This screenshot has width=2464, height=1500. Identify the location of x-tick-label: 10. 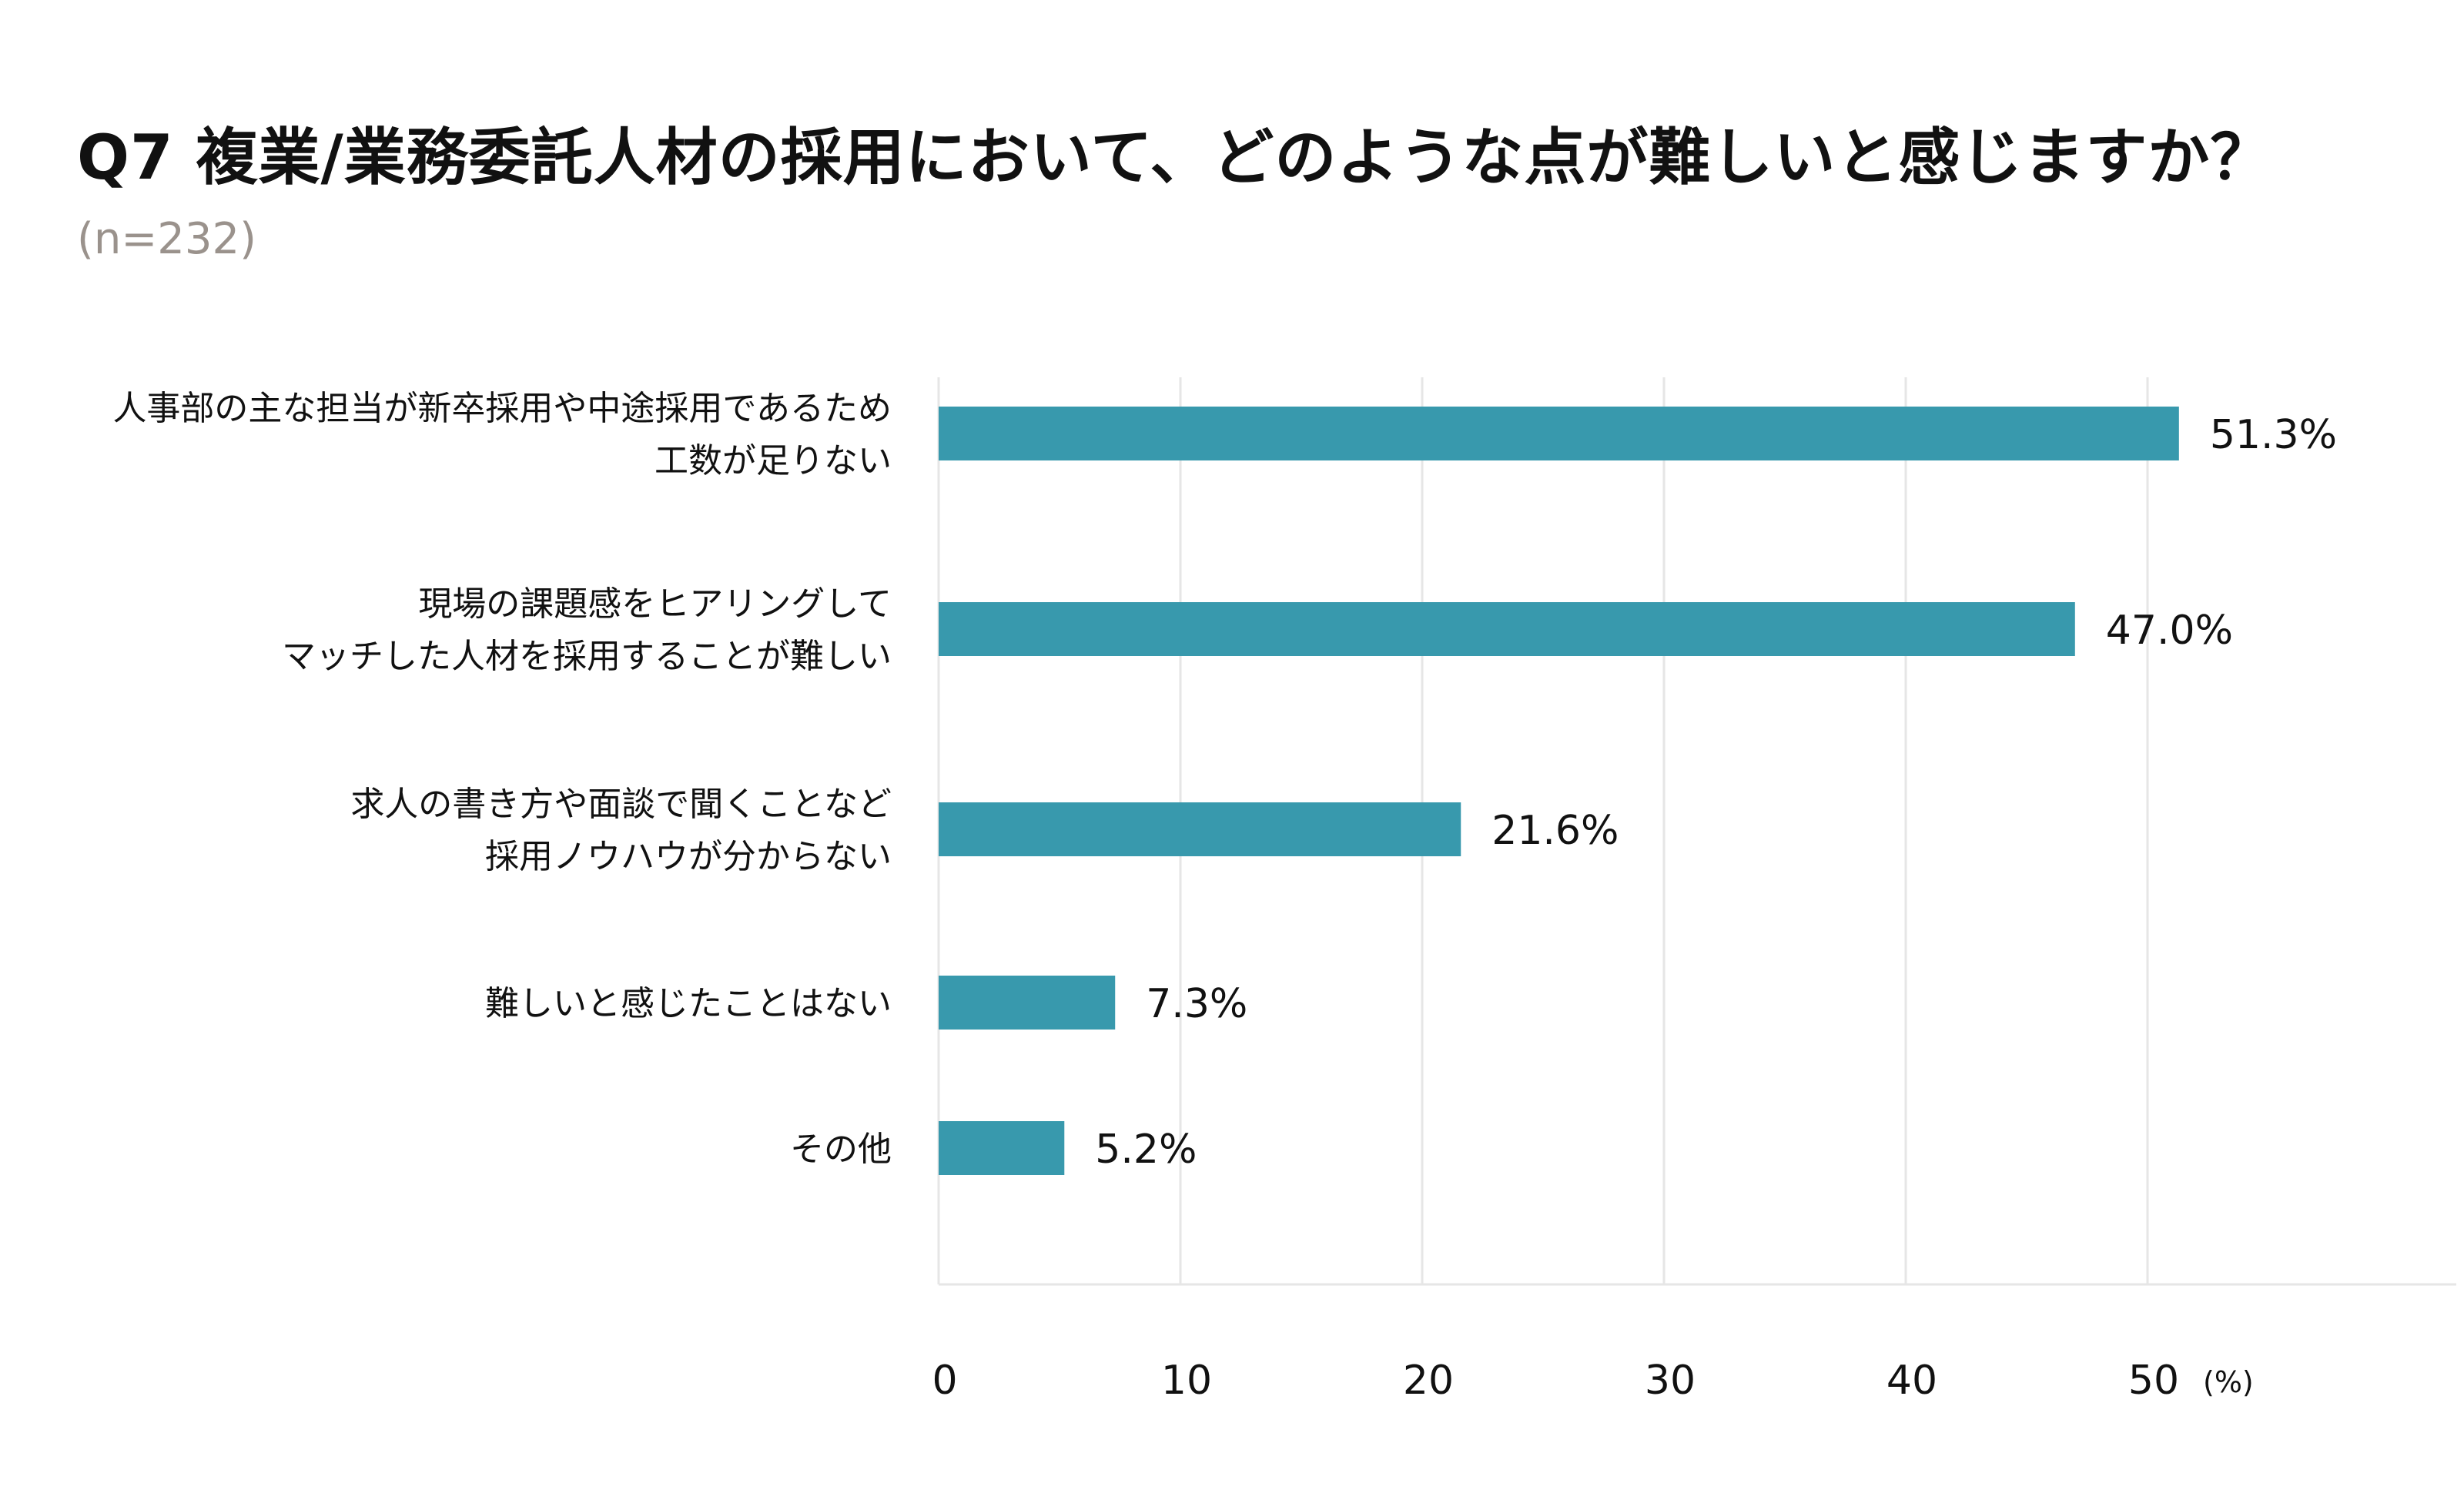
(1186, 1381).